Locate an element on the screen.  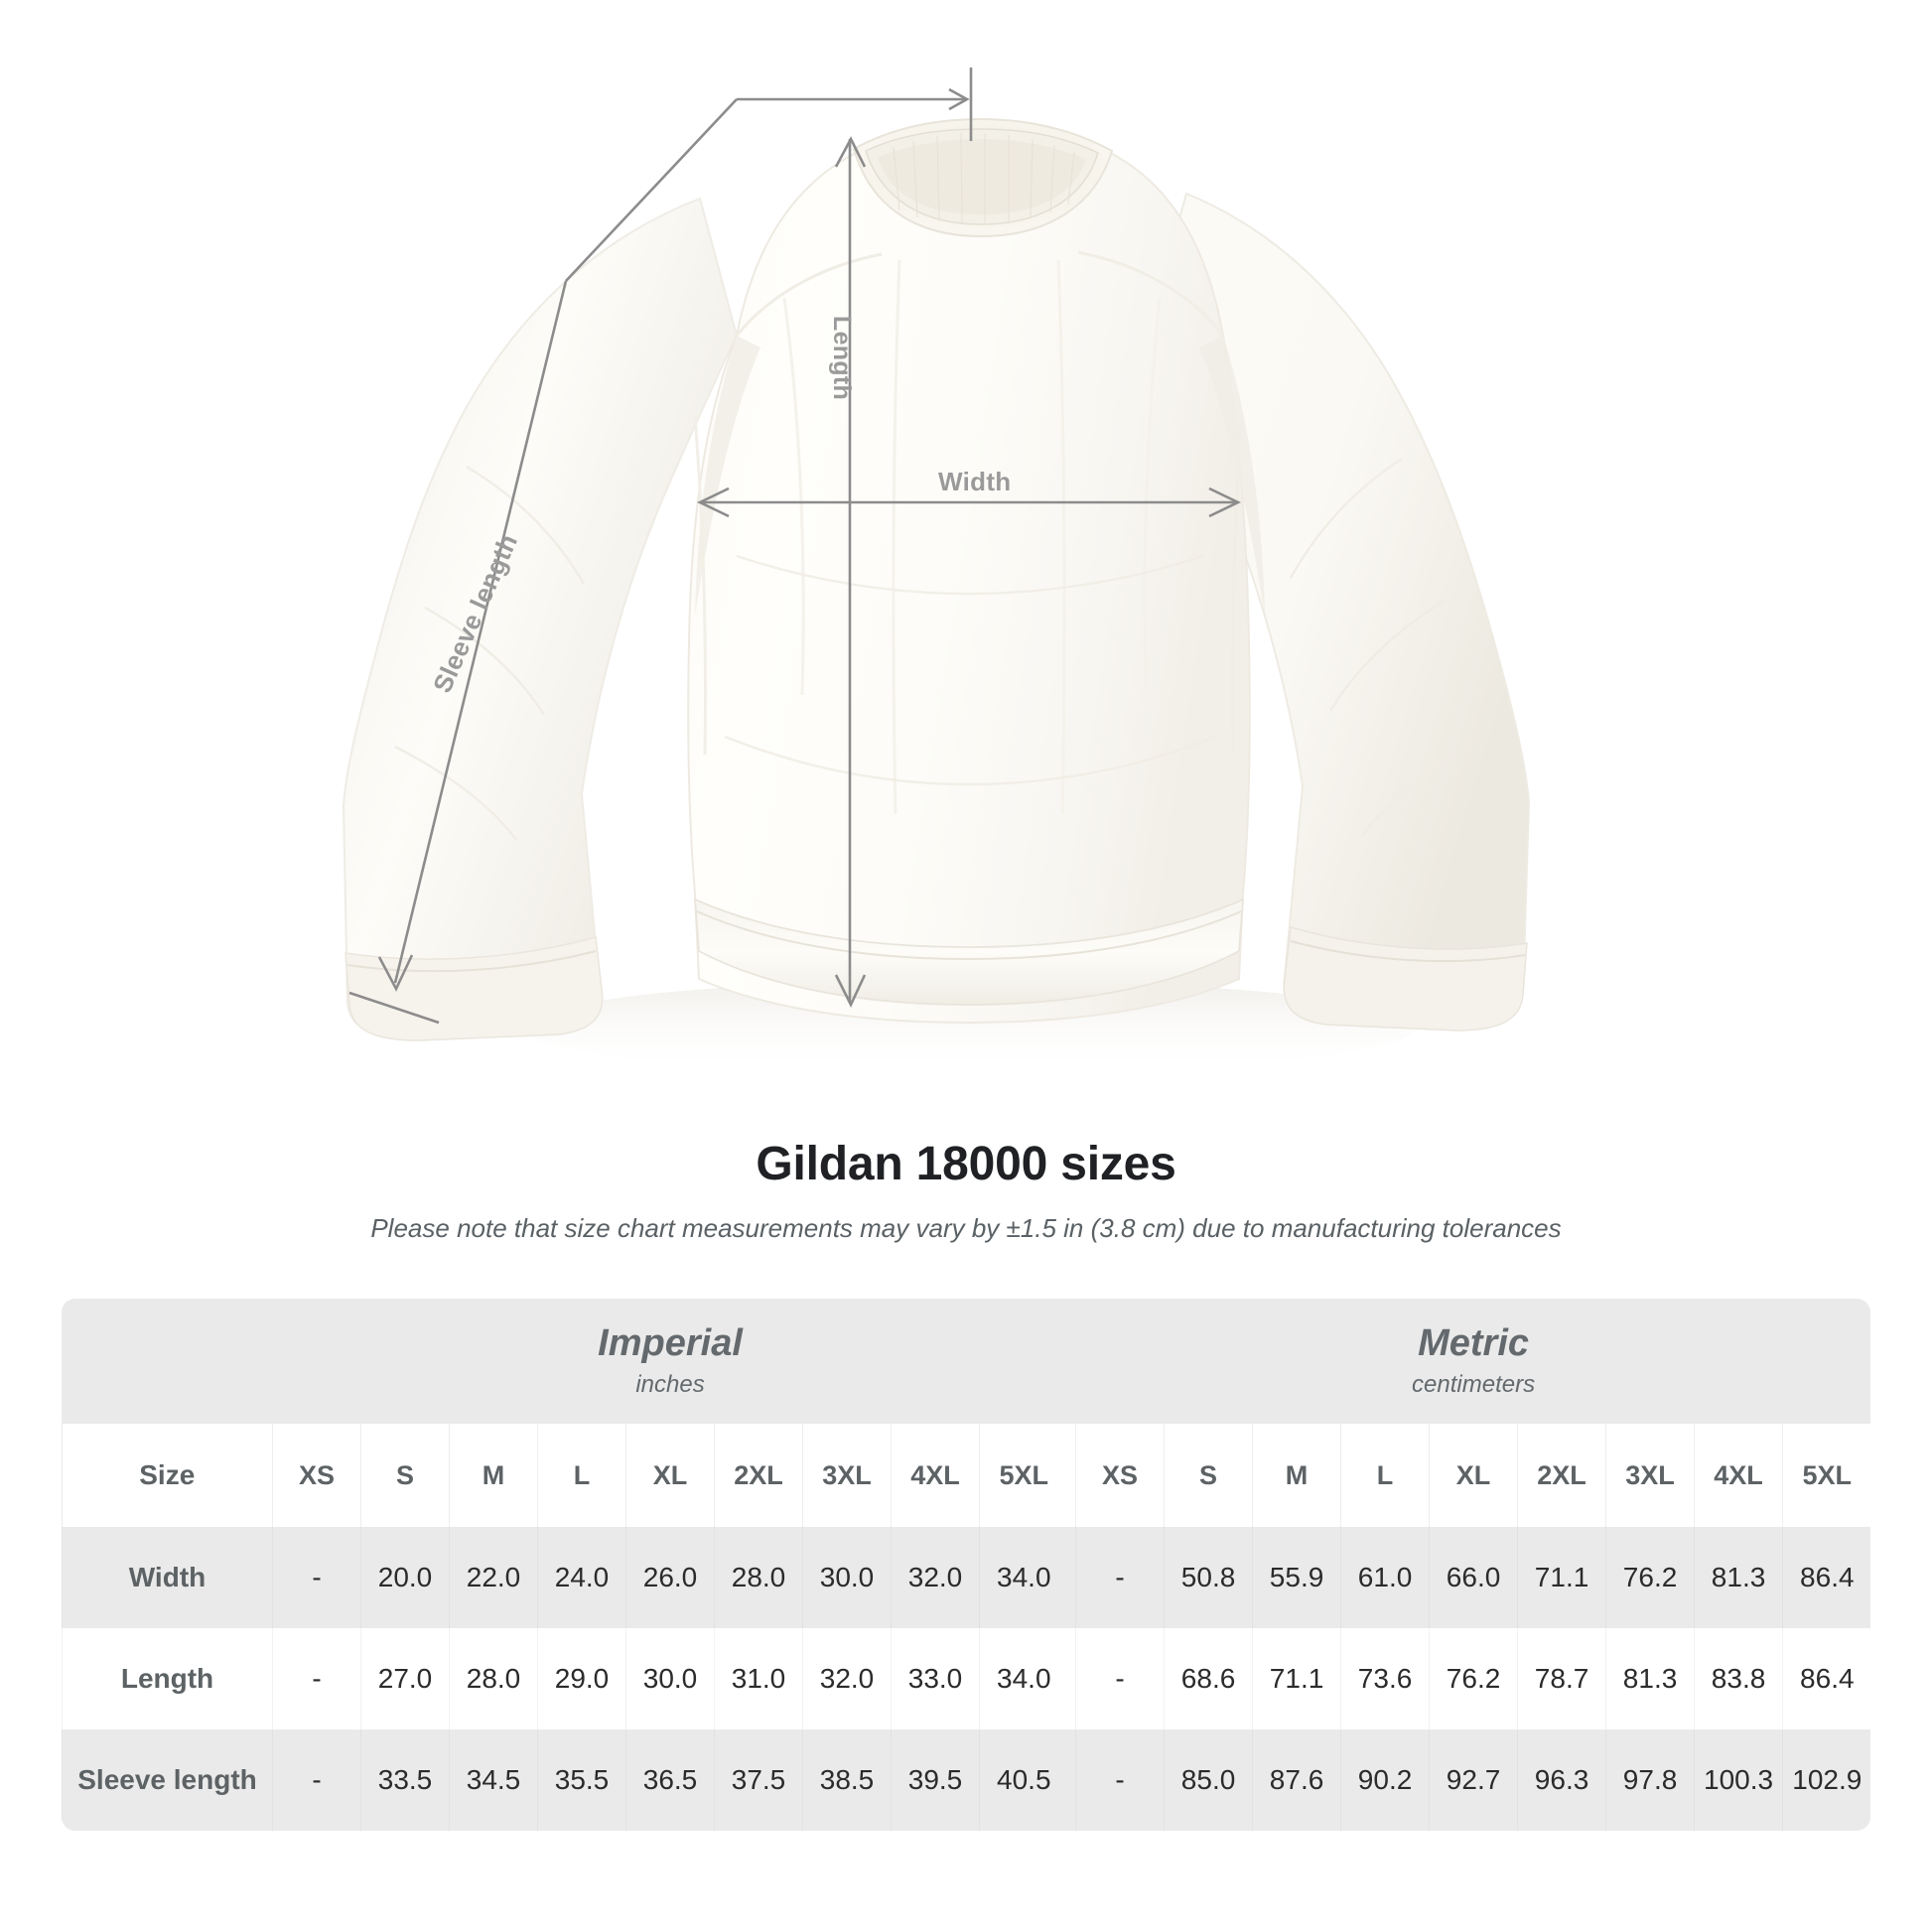
cell-length-metric-m: 71.1 is located at coordinates (1297, 1679).